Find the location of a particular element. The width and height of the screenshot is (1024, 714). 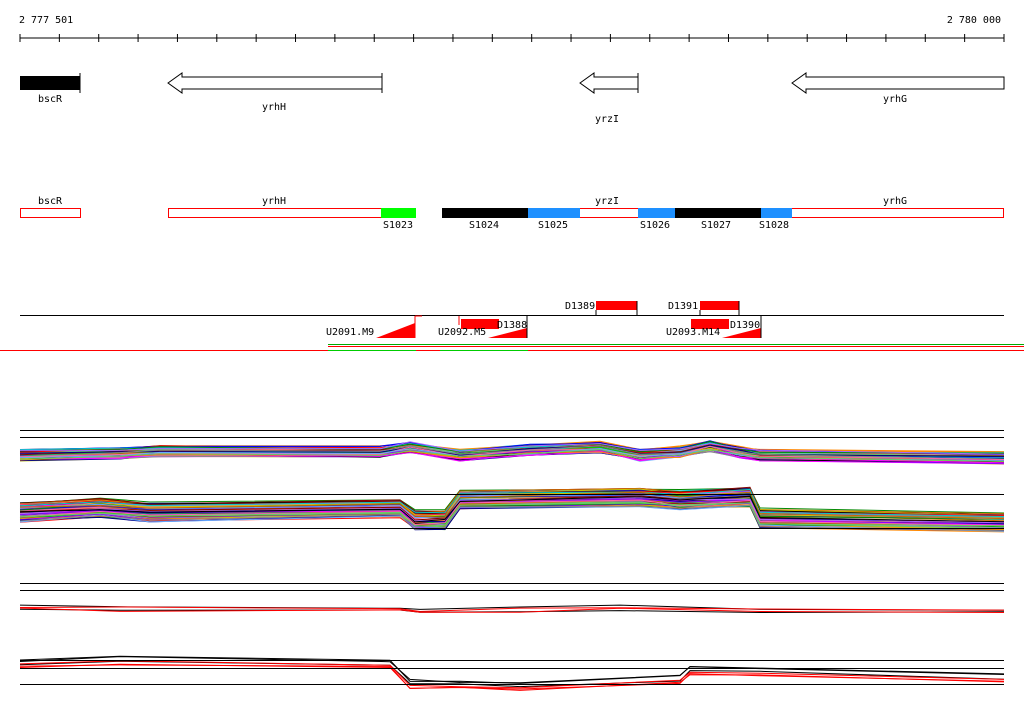

expression-profiles-lower-frame is located at coordinates (512, 587).